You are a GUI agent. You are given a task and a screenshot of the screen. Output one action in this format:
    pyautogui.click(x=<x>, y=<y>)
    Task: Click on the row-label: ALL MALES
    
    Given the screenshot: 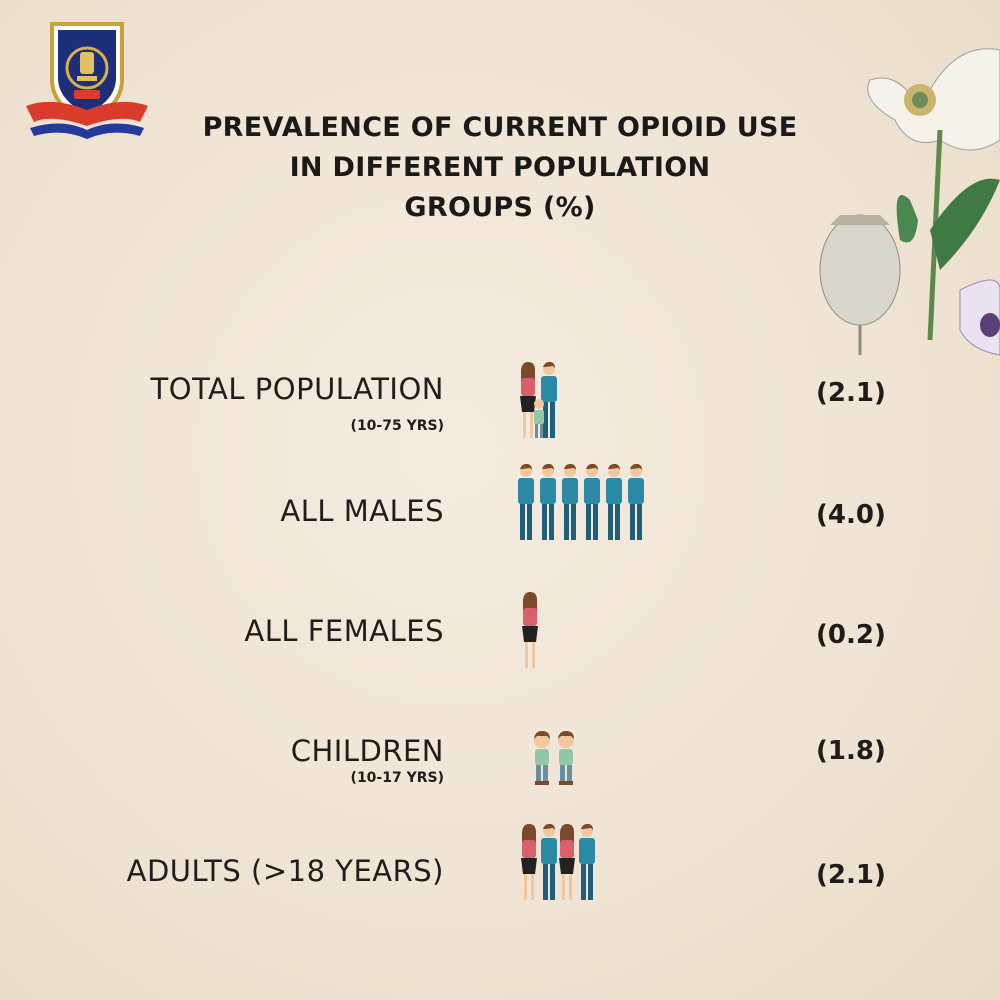 What is the action you would take?
    pyautogui.click(x=362, y=511)
    